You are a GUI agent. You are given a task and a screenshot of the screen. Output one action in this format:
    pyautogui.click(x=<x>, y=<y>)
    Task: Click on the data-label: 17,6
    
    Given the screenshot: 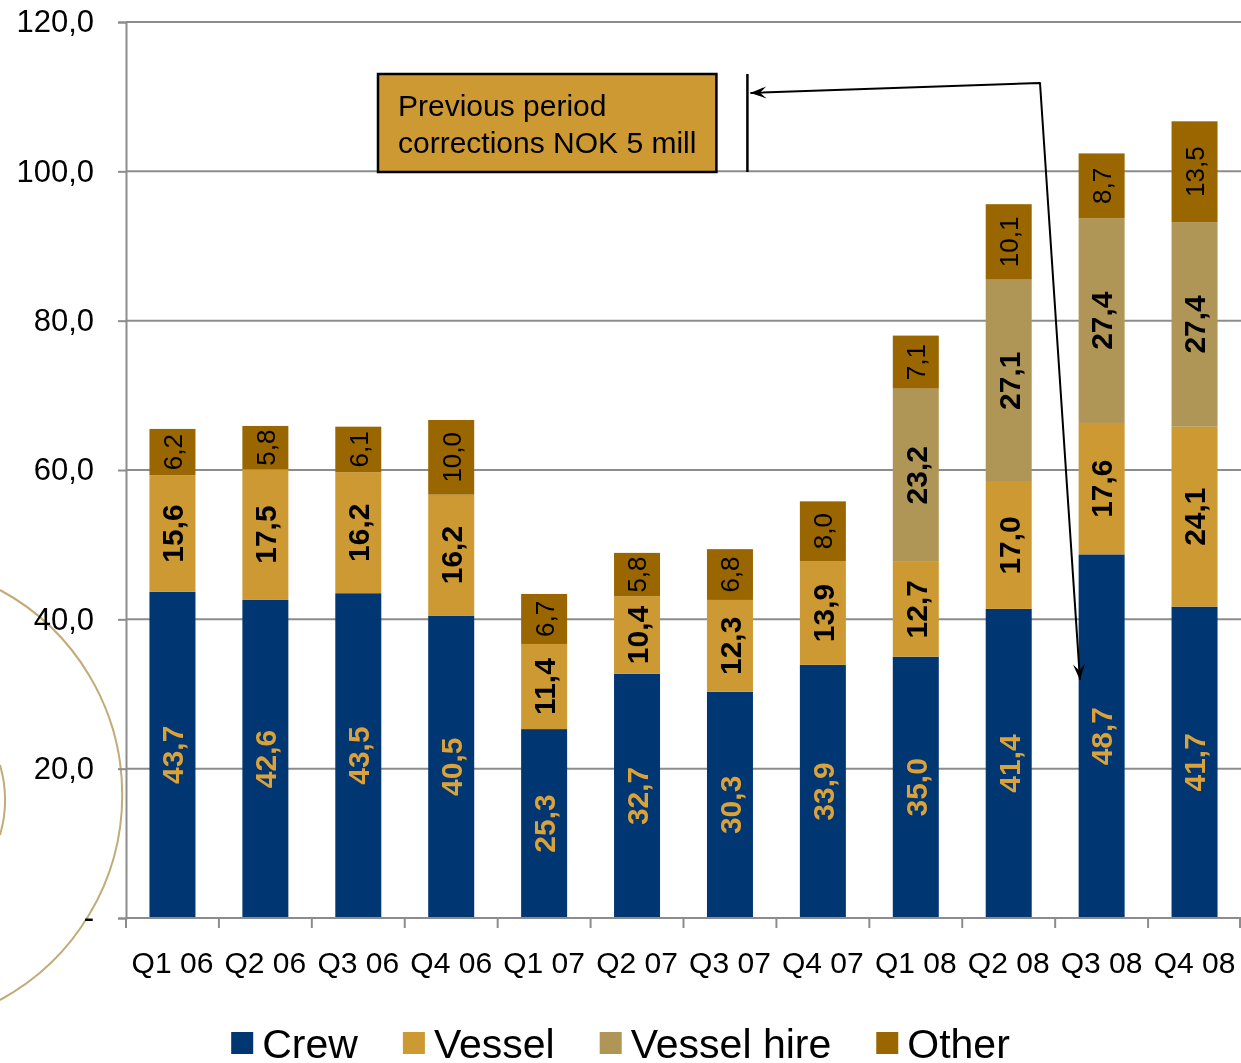 What is the action you would take?
    pyautogui.click(x=1102, y=488)
    